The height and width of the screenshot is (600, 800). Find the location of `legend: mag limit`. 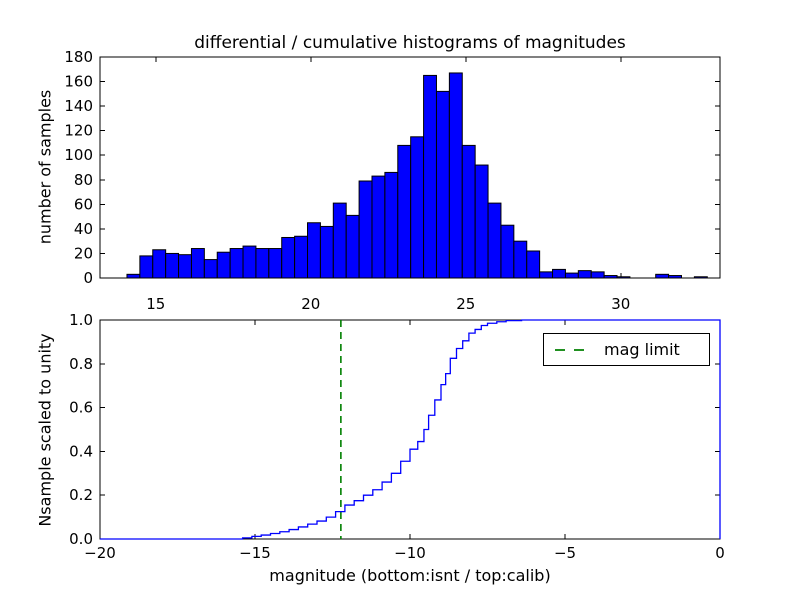

legend: mag limit is located at coordinates (626, 349).